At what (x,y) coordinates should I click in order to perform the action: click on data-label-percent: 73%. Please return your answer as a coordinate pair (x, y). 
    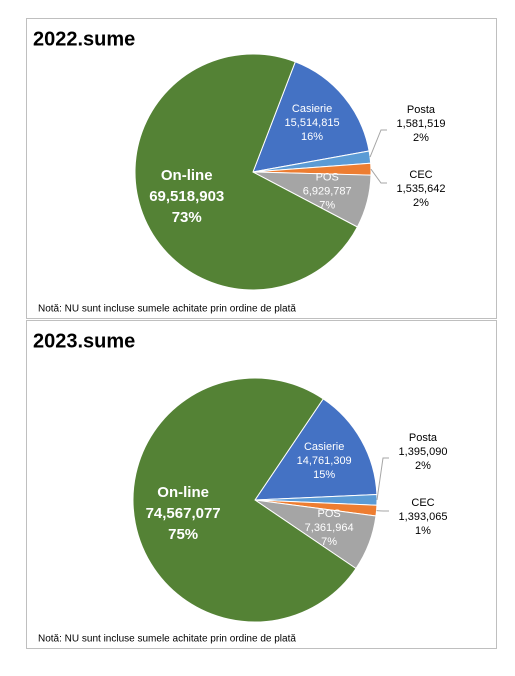
    Looking at the image, I should click on (187, 217).